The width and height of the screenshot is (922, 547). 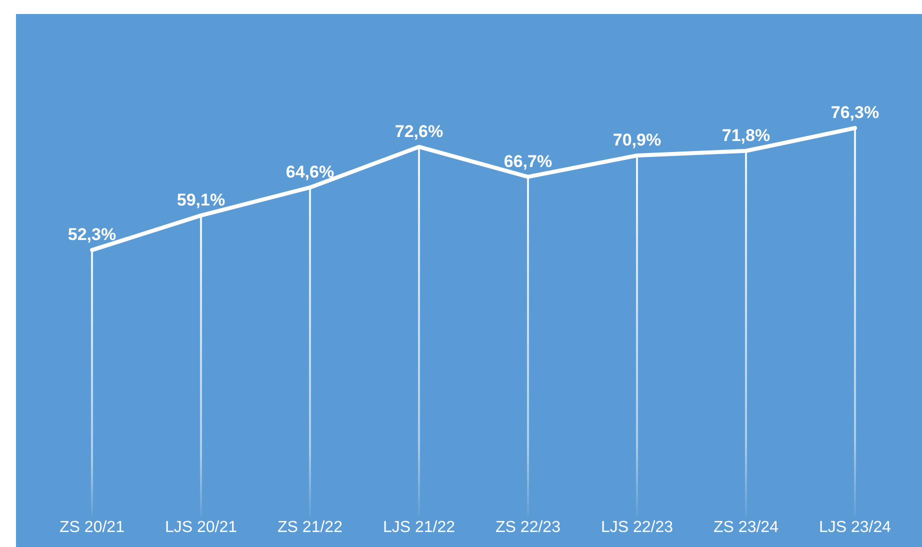 I want to click on x-tick-label: ZS 22/23, so click(x=528, y=527).